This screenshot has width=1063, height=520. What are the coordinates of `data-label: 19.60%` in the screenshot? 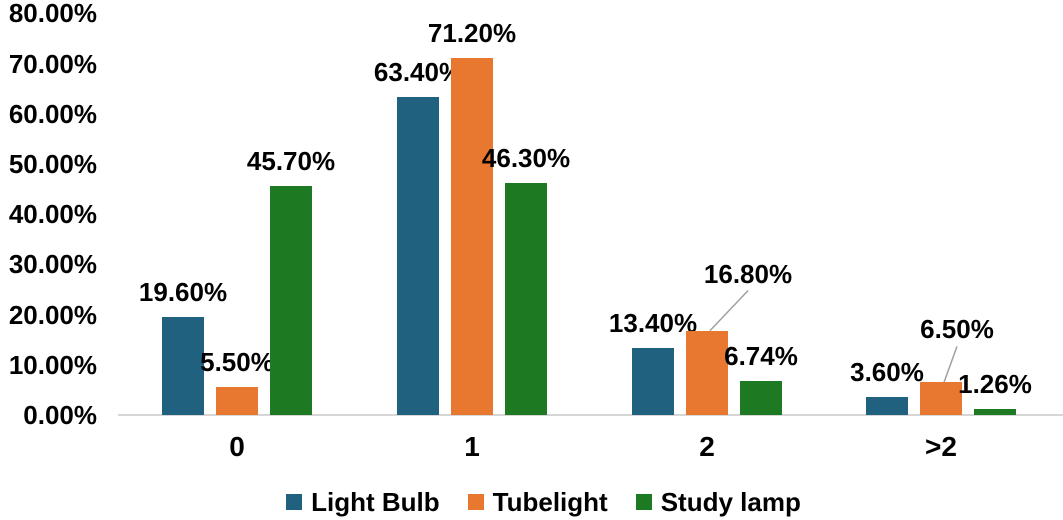 It's located at (183, 291).